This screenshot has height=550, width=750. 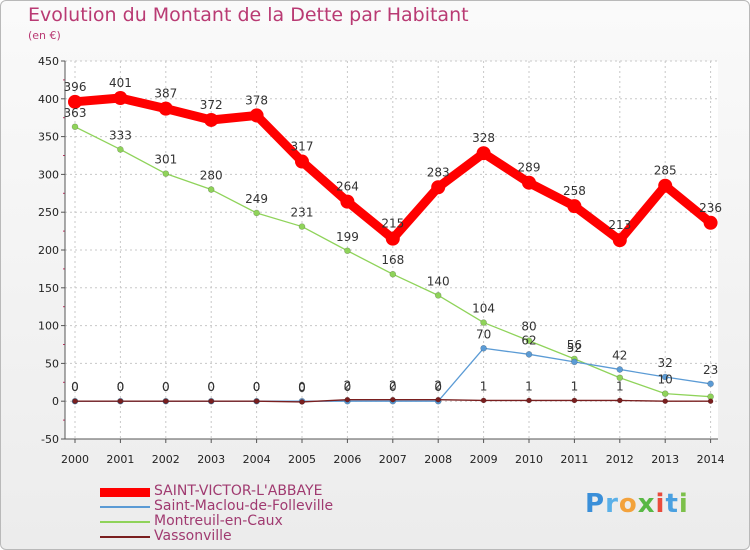 I want to click on x-tick-label: 2000, so click(x=75, y=459).